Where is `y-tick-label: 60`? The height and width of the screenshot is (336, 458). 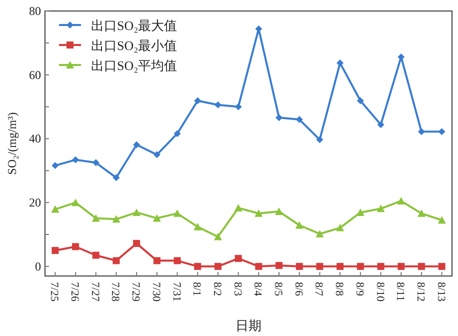 y-tick-label: 60 is located at coordinates (35, 75).